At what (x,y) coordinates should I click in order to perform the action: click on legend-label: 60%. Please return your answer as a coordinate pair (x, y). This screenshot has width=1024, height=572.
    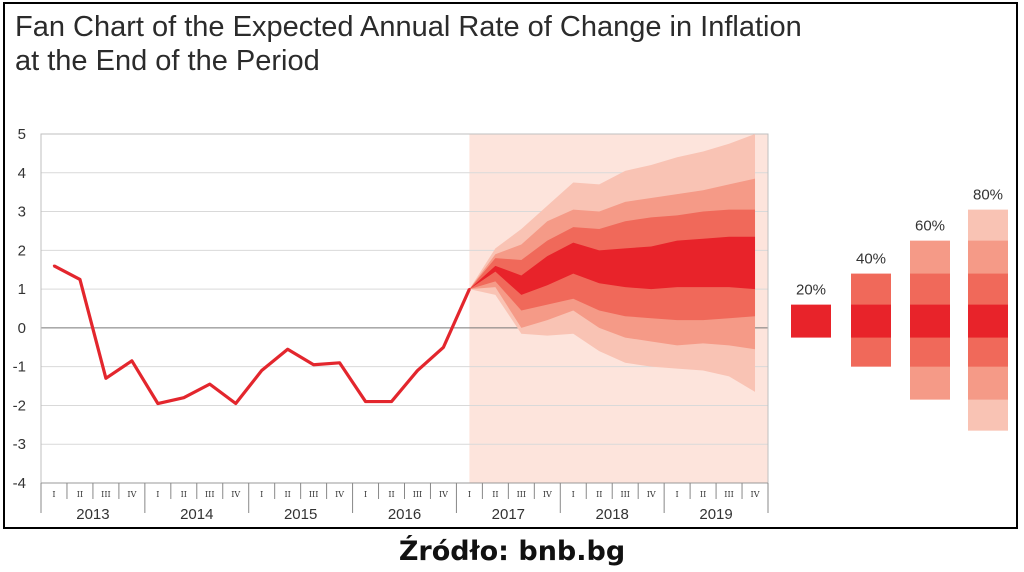
    Looking at the image, I should click on (930, 226).